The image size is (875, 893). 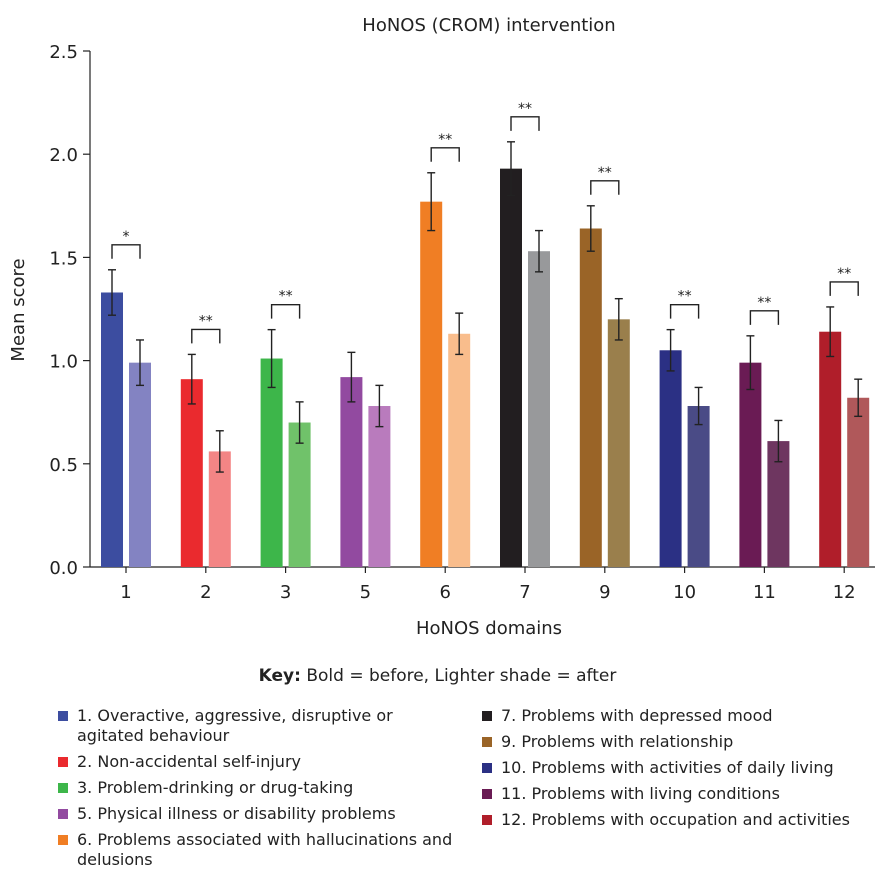 What do you see at coordinates (604, 592) in the screenshot?
I see `x-tick-label: 9` at bounding box center [604, 592].